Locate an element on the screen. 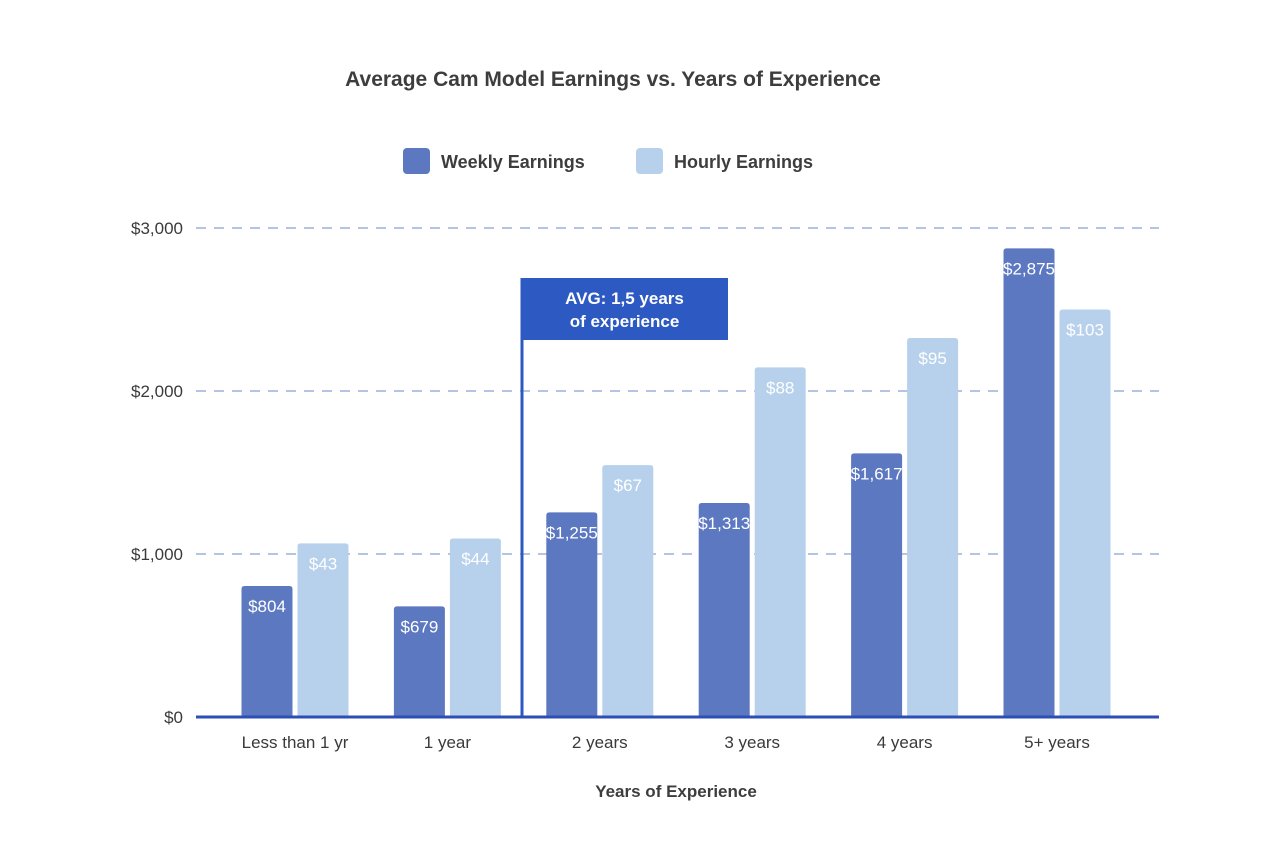 The image size is (1280, 868). y-axis-ticks: $0 $1,000 $2,000 $3,000 is located at coordinates (157, 473).